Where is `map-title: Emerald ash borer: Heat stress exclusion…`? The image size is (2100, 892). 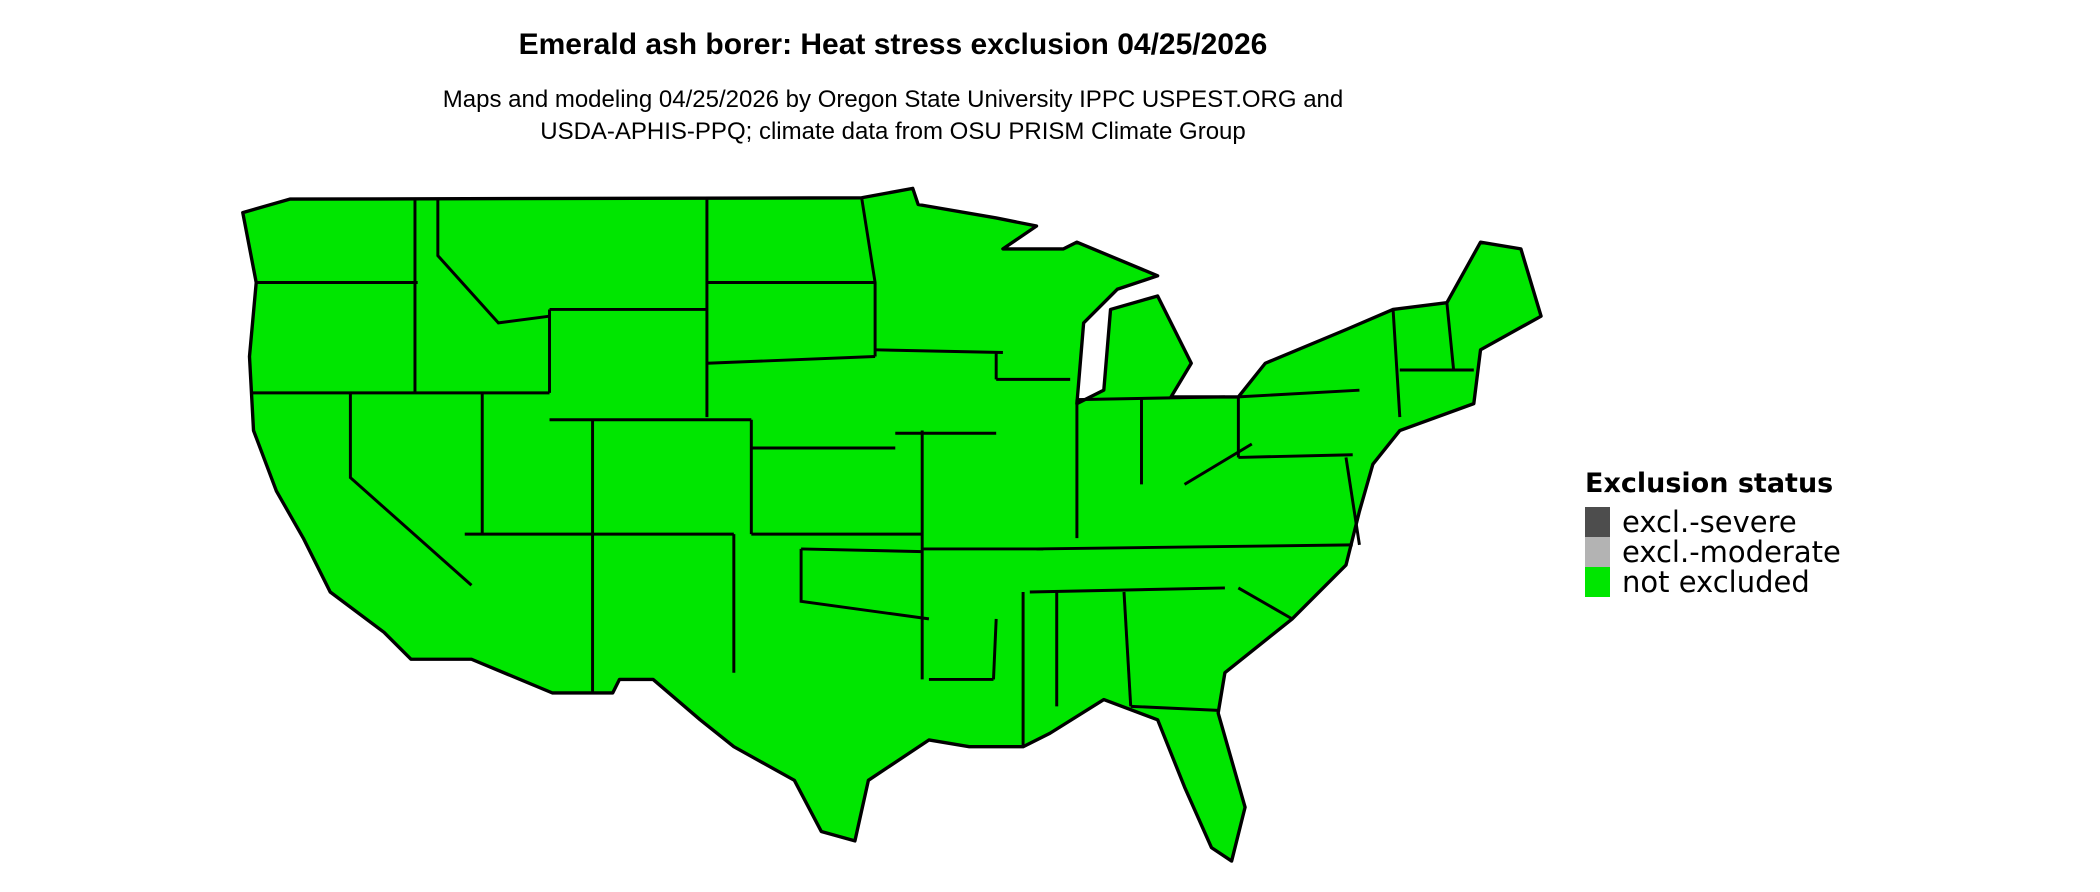 map-title: Emerald ash borer: Heat stress exclusion… is located at coordinates (893, 44).